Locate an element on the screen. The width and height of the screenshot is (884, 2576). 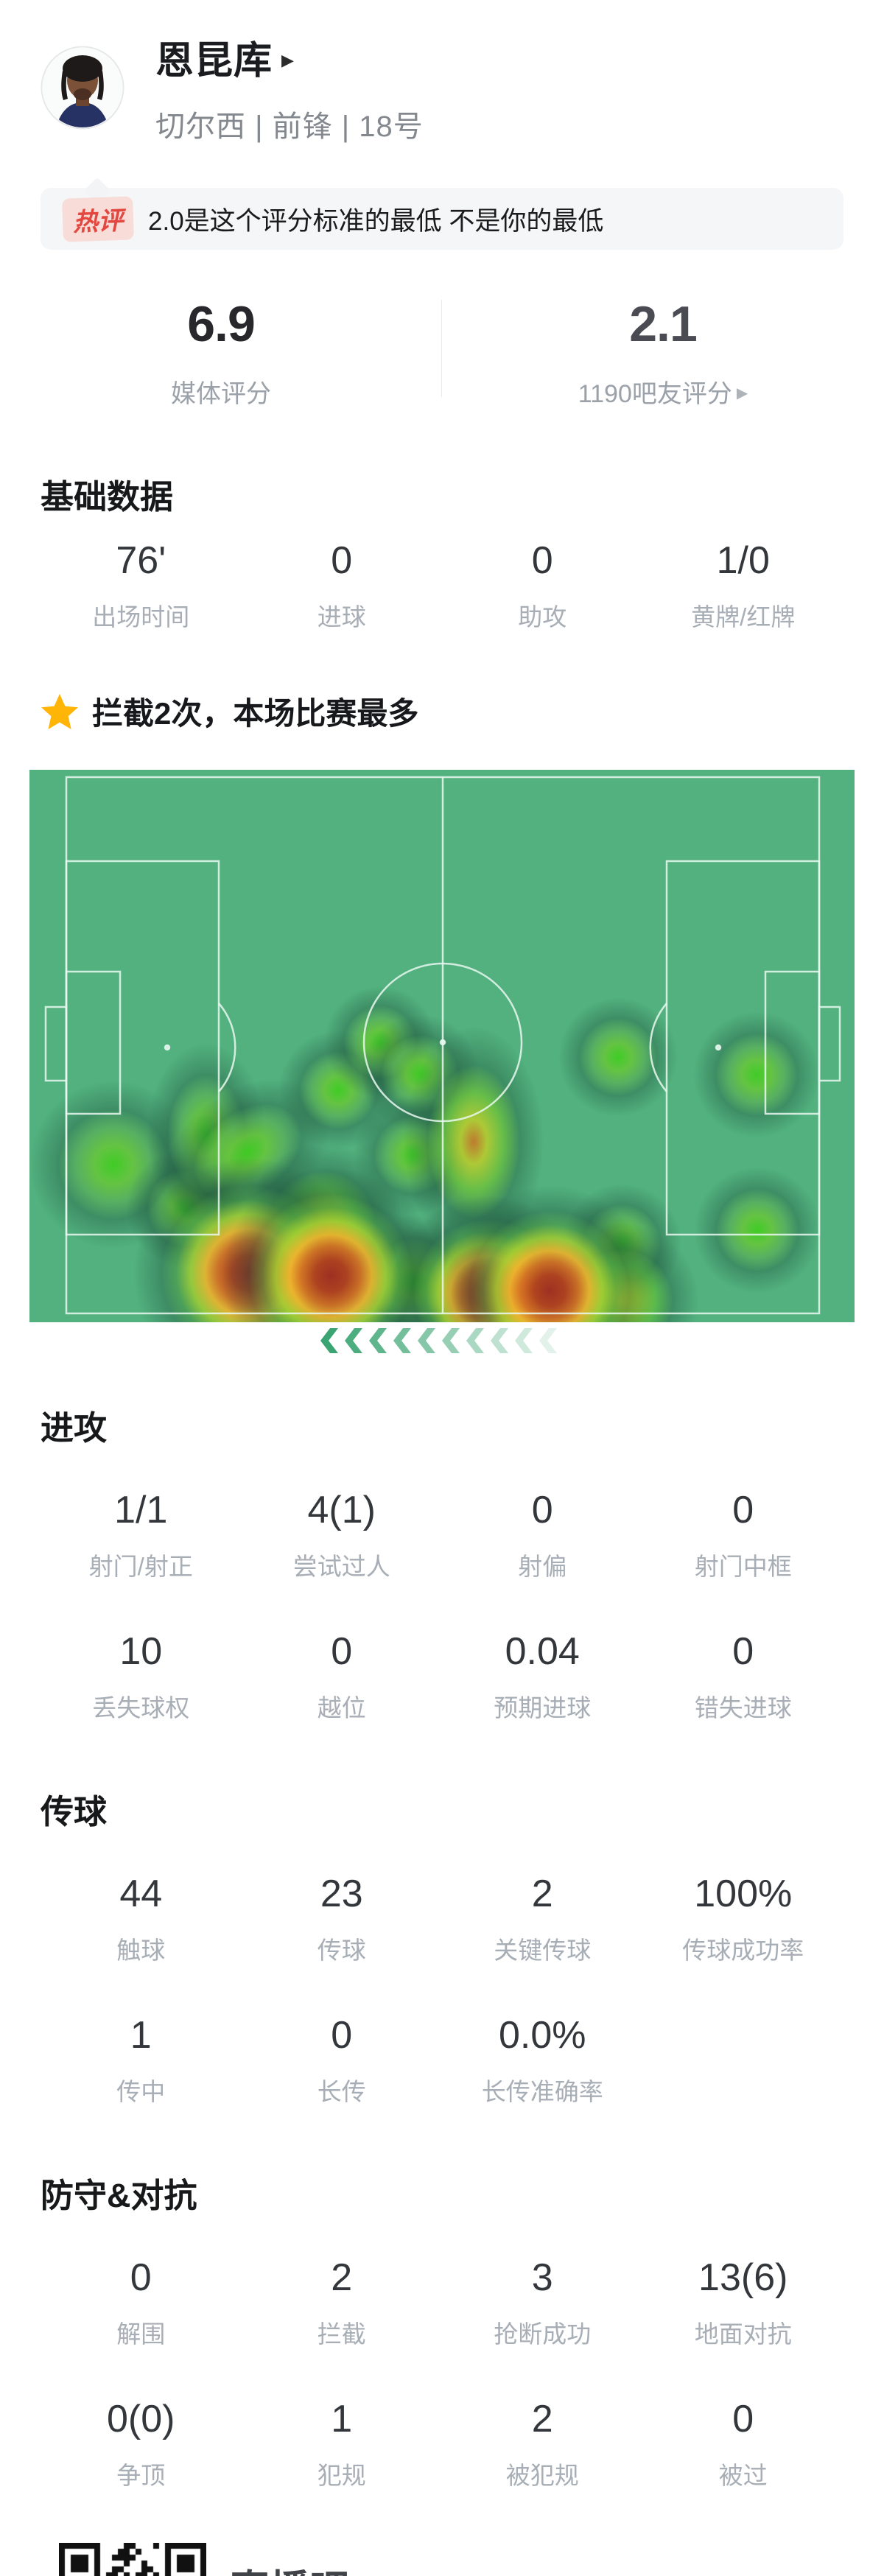
hot-comment-banner: 热评 2.0是这个评分标准的最低 不是你的最低 is located at coordinates (442, 219).